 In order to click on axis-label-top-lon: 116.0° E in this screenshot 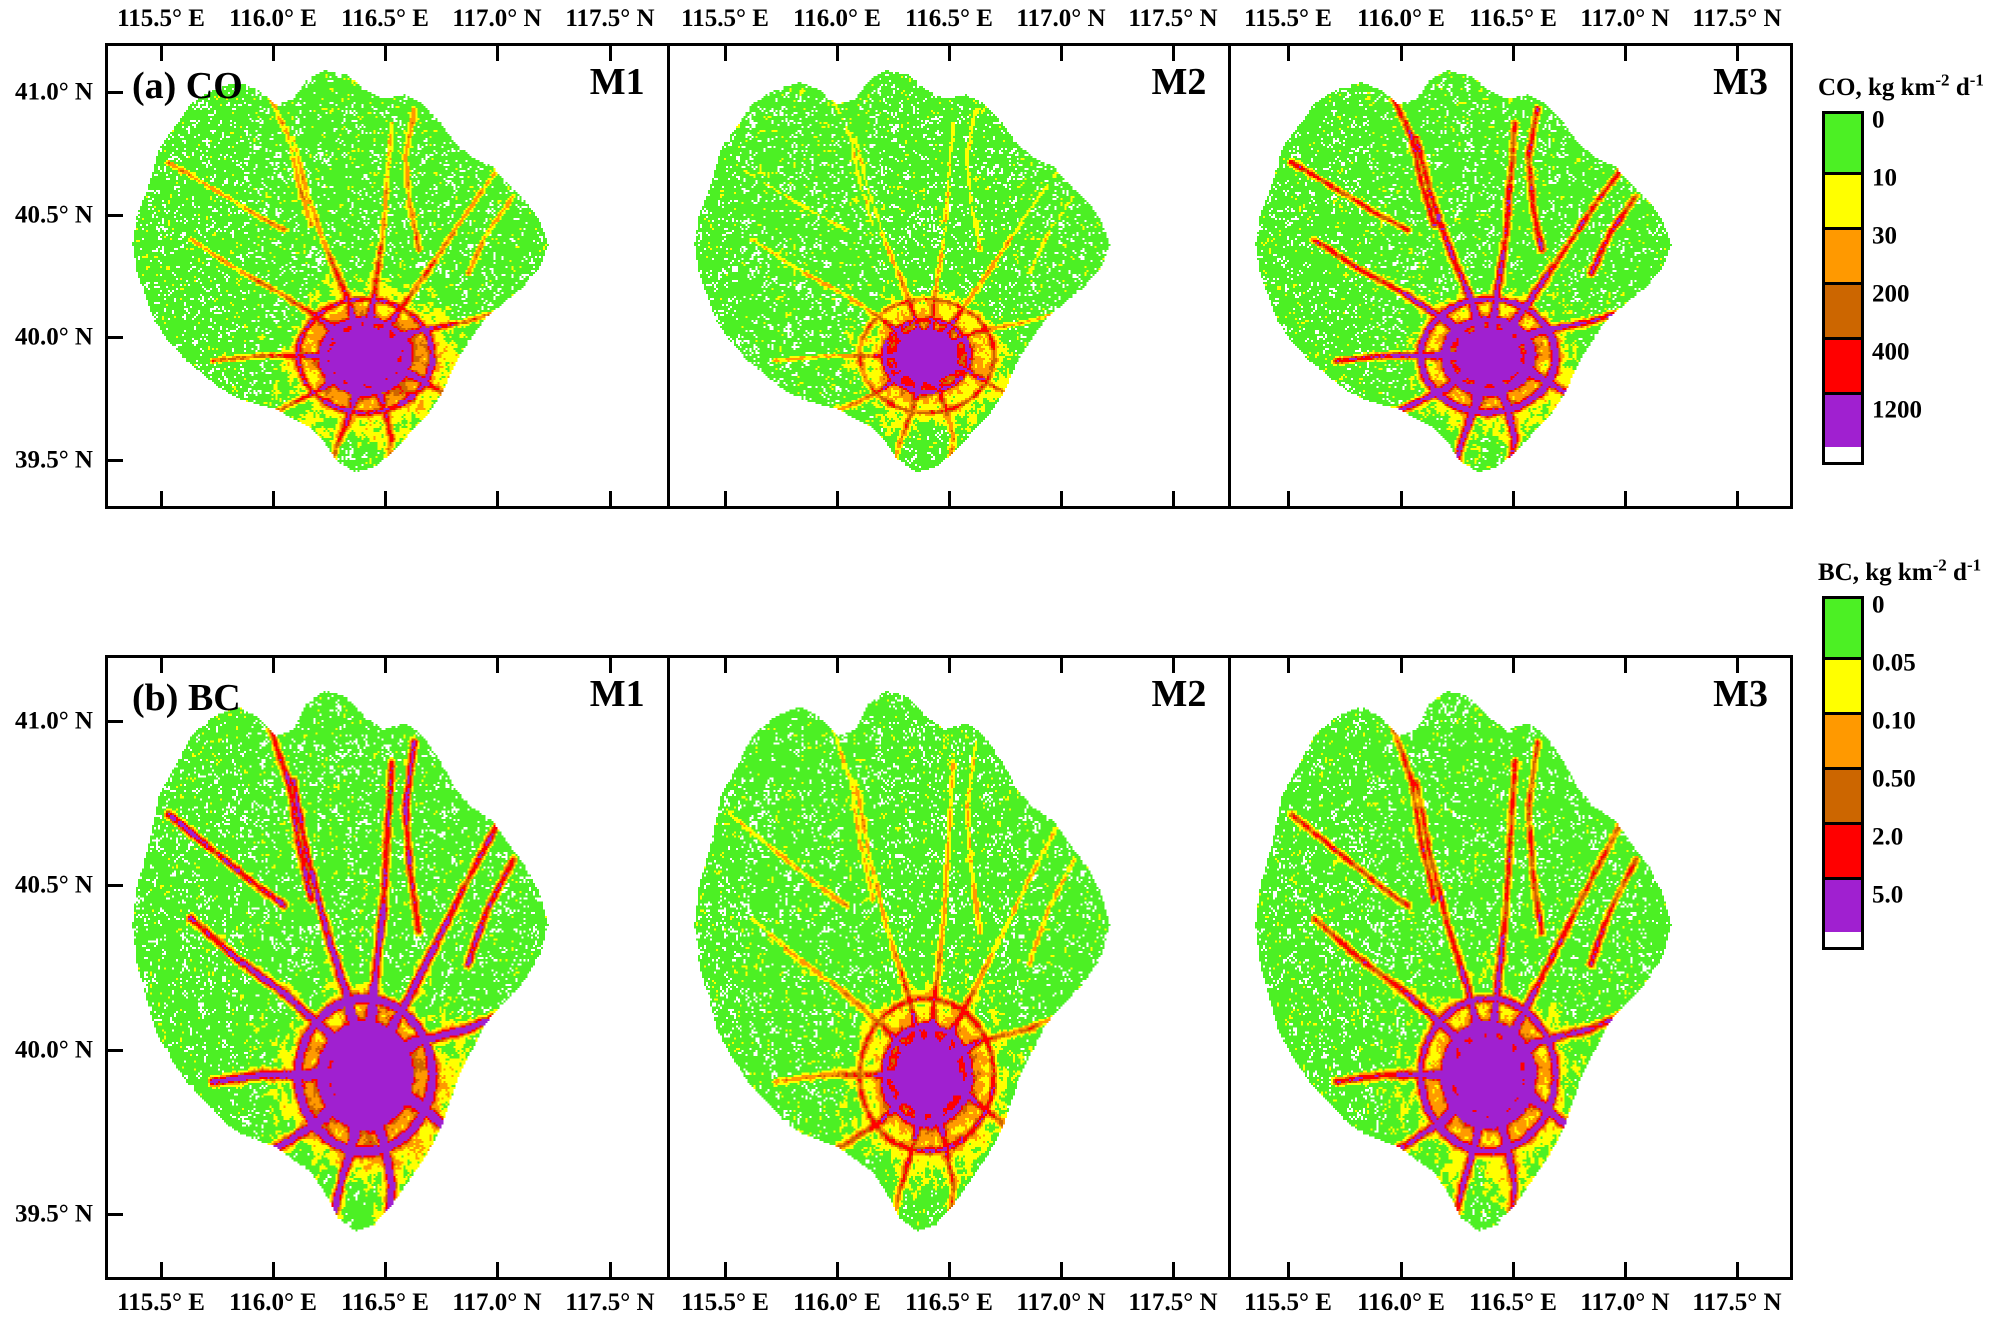, I will do `click(1401, 18)`.